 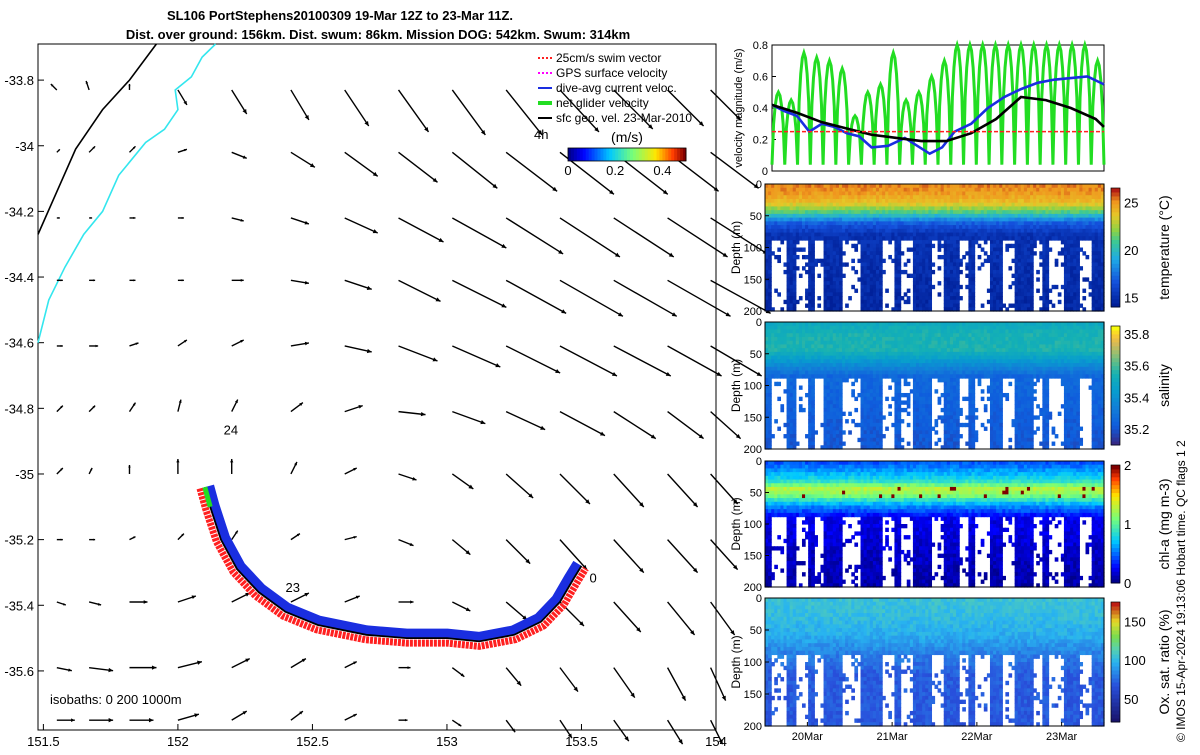 I want to click on colorbar-tick-label: 0.2, so click(x=615, y=170).